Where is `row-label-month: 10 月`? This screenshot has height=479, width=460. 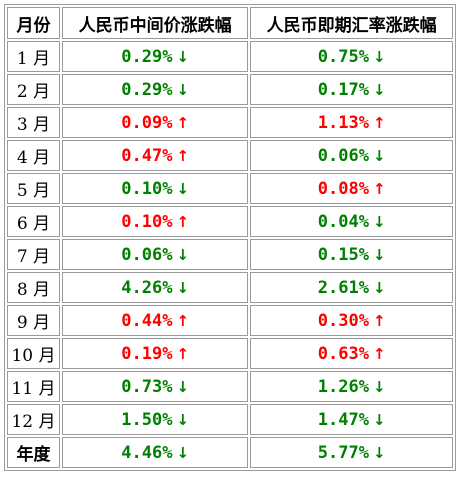 row-label-month: 10 月 is located at coordinates (33, 353).